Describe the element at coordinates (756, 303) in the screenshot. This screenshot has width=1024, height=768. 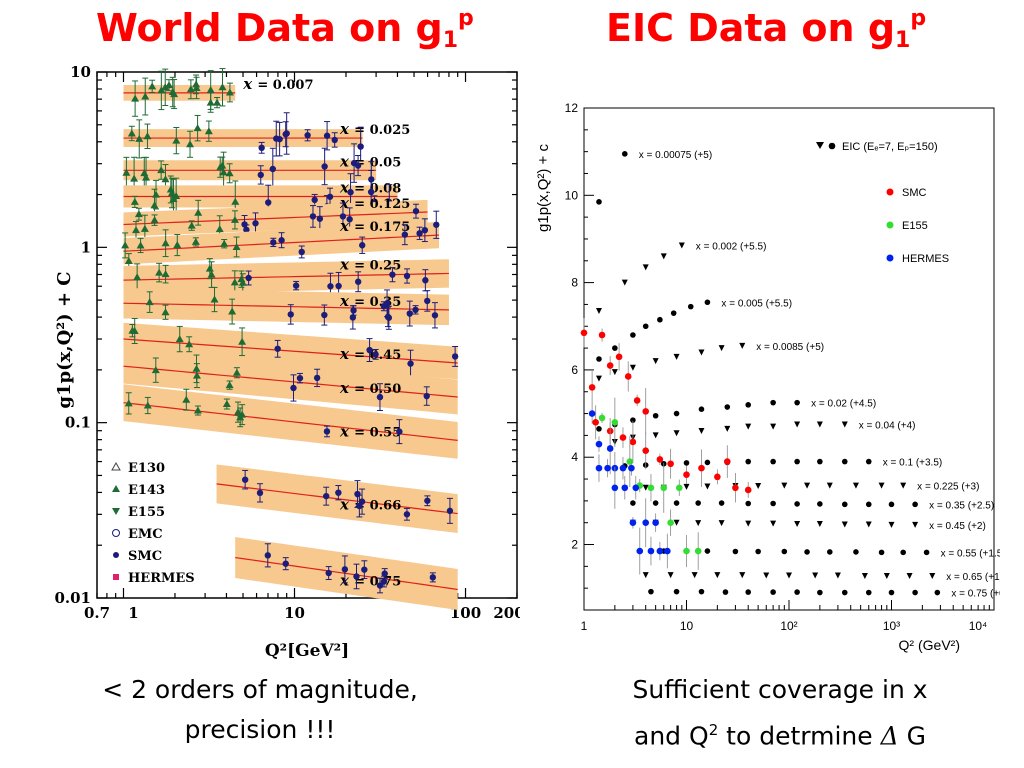
I see `eic-bin-label: x = 0.005 (+5.5)` at that location.